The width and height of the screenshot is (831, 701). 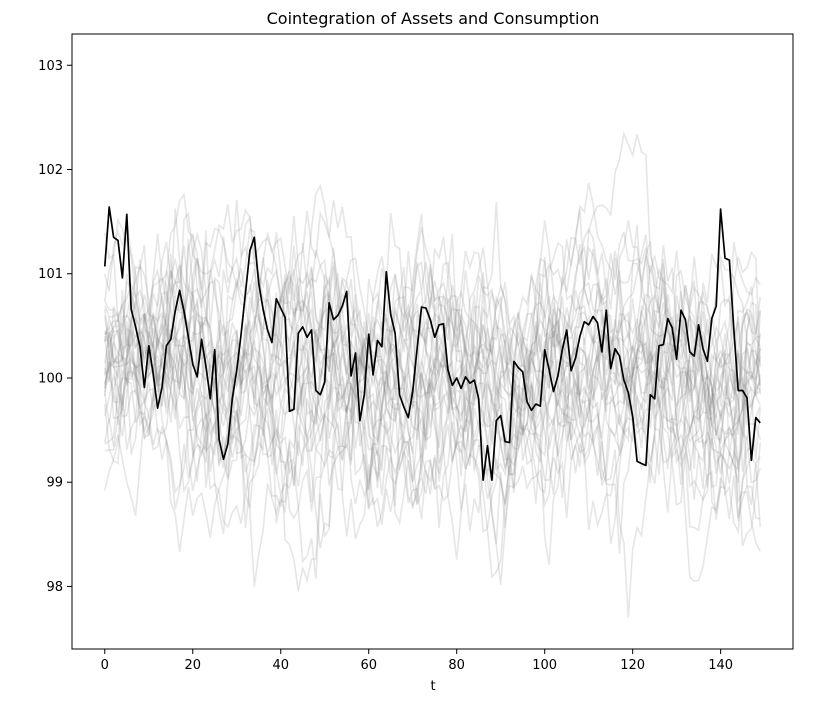 What do you see at coordinates (50, 66) in the screenshot?
I see `y-tick-label: 103` at bounding box center [50, 66].